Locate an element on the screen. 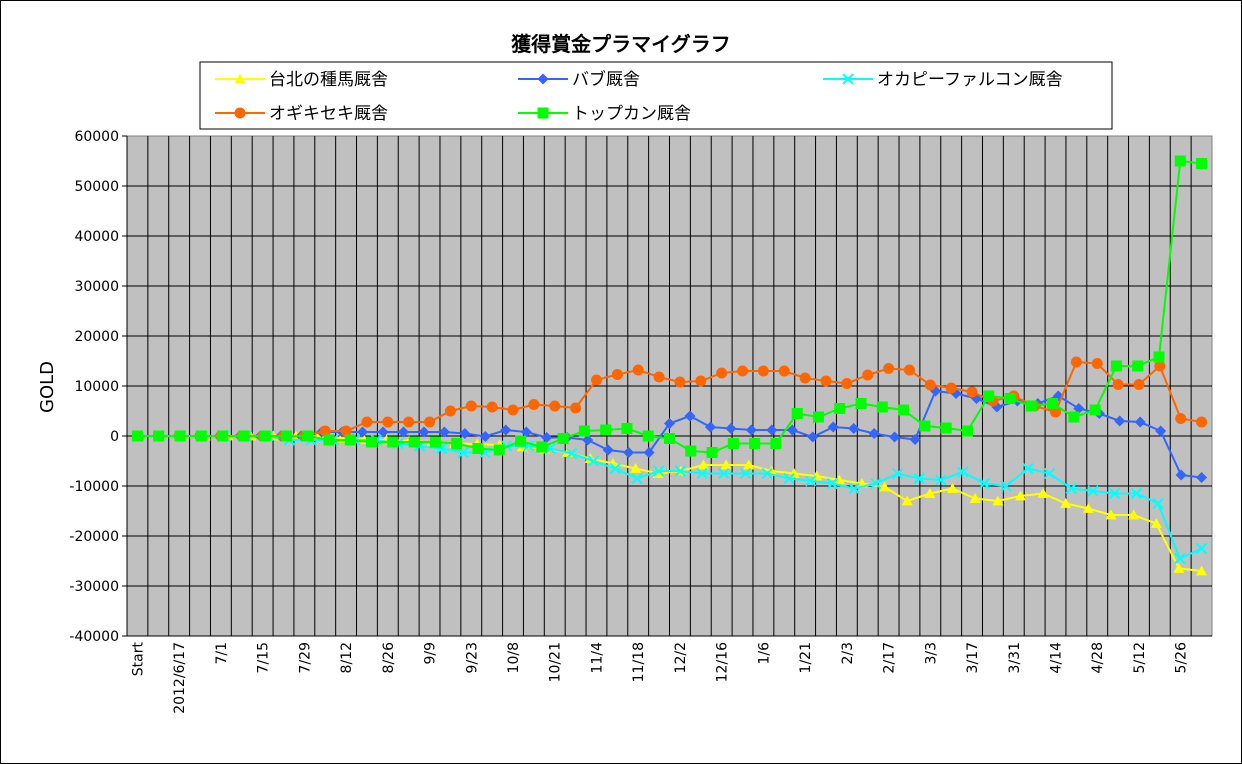 Image resolution: width=1242 pixels, height=764 pixels. legend-item: オカピーファルコン厩舎 is located at coordinates (943, 80).